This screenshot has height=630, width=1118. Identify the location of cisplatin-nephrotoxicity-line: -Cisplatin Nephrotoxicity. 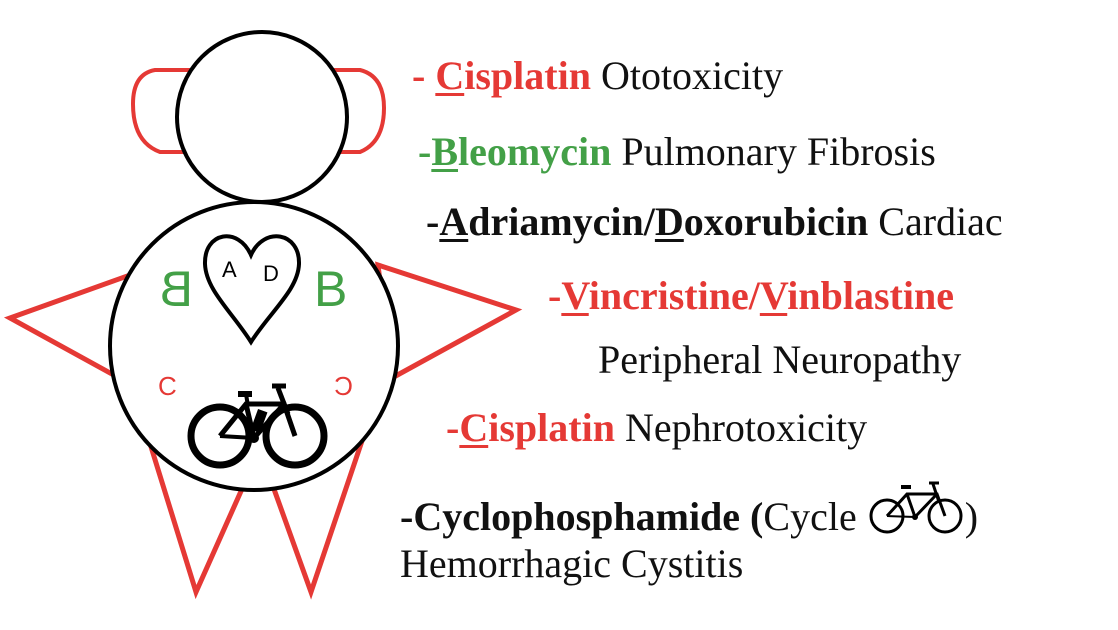
(656, 428).